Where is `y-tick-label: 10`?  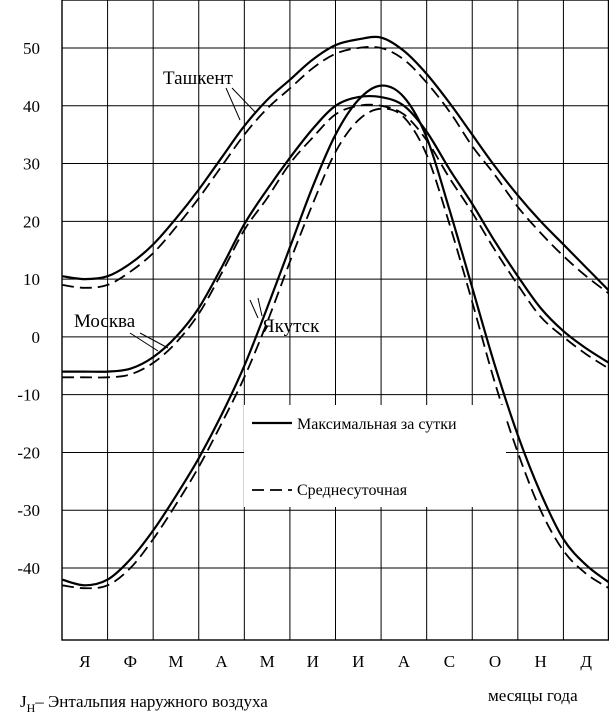
y-tick-label: 10 is located at coordinates (31, 279).